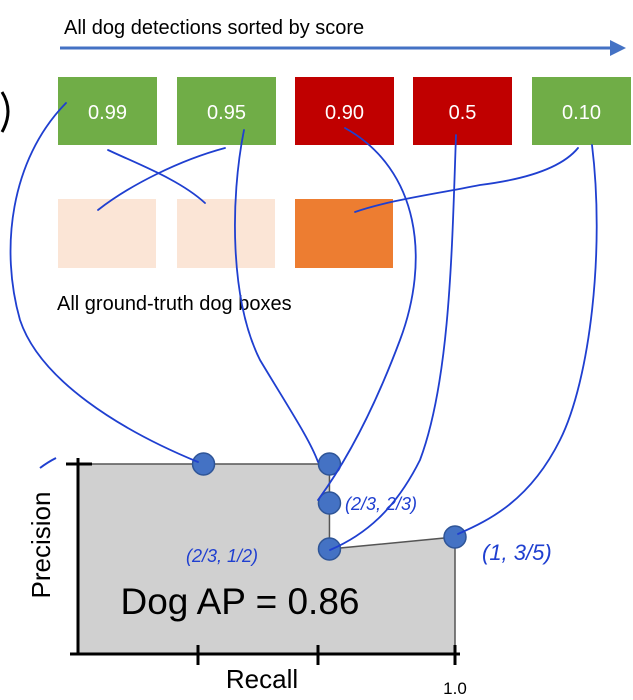  I want to click on handwritten-annotations: (2/3, 2/3) (2/3, 1/2) (1, 3/5), so click(369, 530).